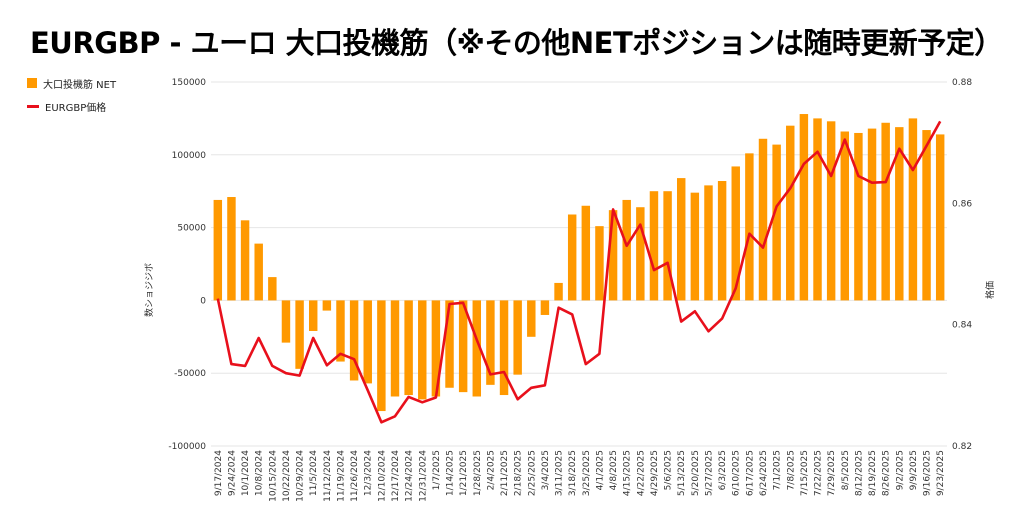 This screenshot has height=528, width=1024. Describe the element at coordinates (328, 476) in the screenshot. I see `x-tick-label: 11/12/2024` at that location.